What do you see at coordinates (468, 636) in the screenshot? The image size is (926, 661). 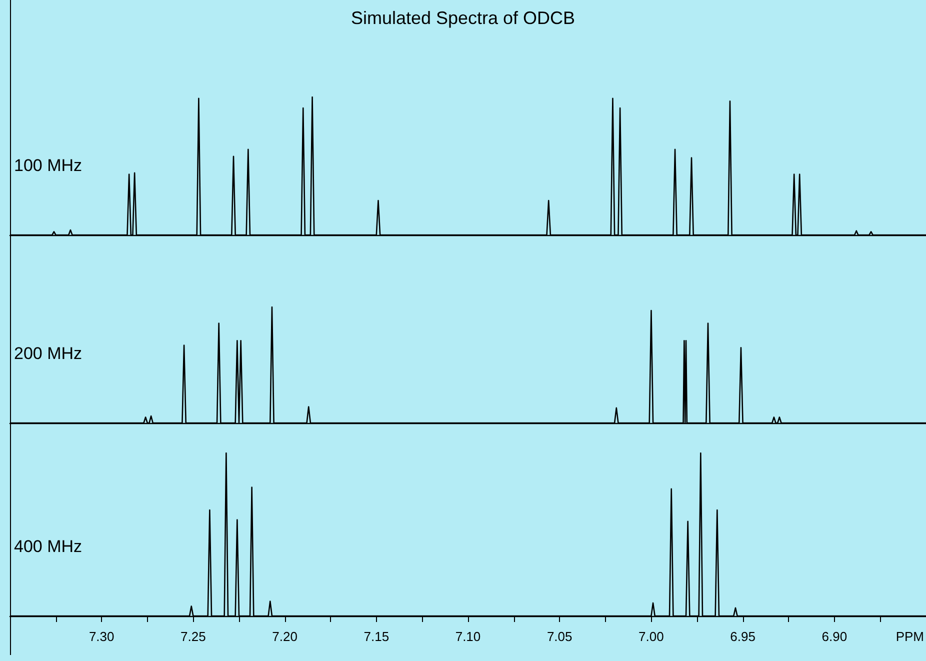 I see `x-tick-label: 7.10` at bounding box center [468, 636].